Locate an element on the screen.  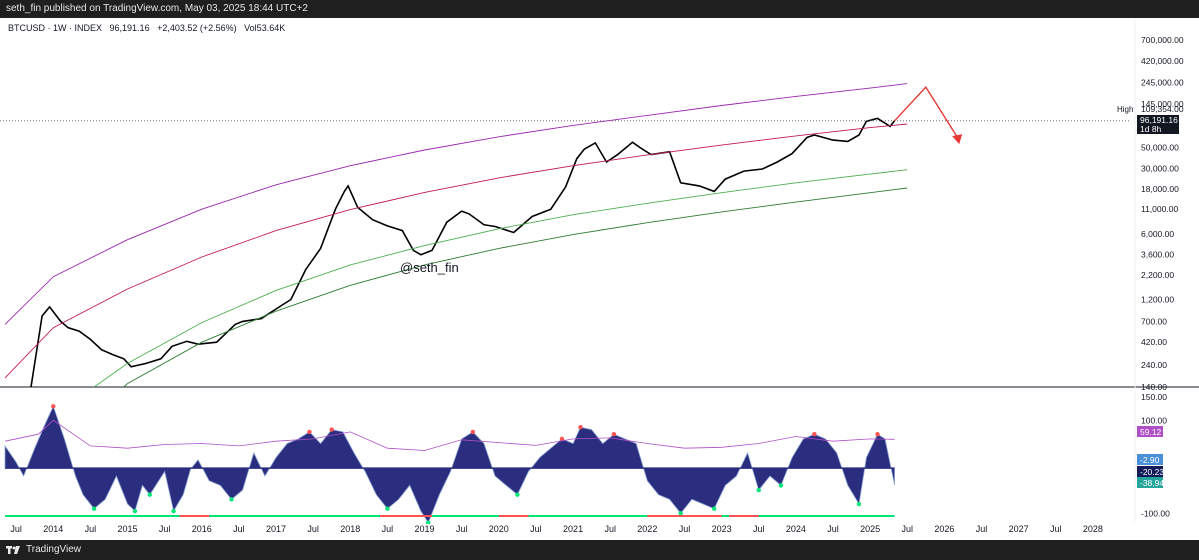
osc-value-4: -38.94 is located at coordinates (1152, 483).